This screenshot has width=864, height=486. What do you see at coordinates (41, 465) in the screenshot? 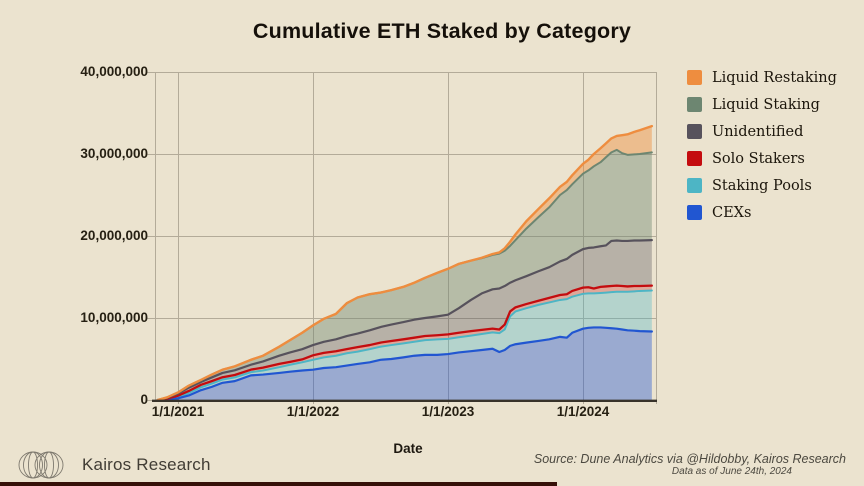
I see `kairos-logo-icon` at bounding box center [41, 465].